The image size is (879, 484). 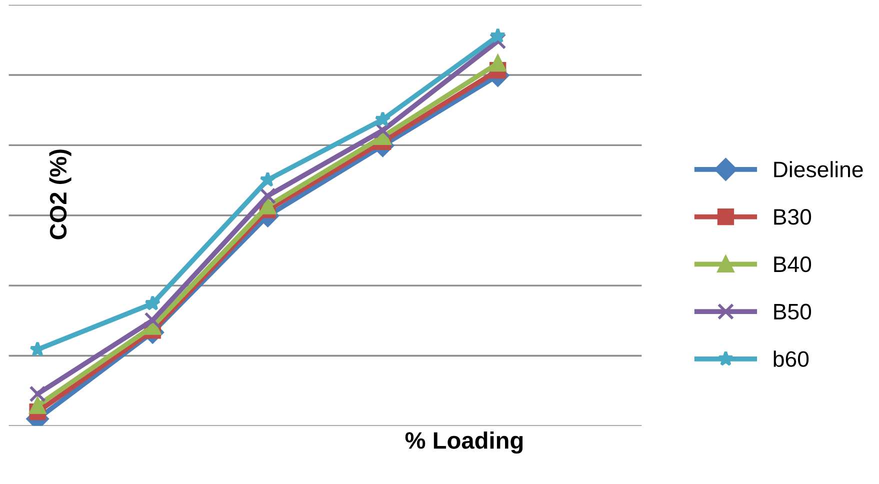 What do you see at coordinates (464, 442) in the screenshot?
I see `x-axis-title: % Loading` at bounding box center [464, 442].